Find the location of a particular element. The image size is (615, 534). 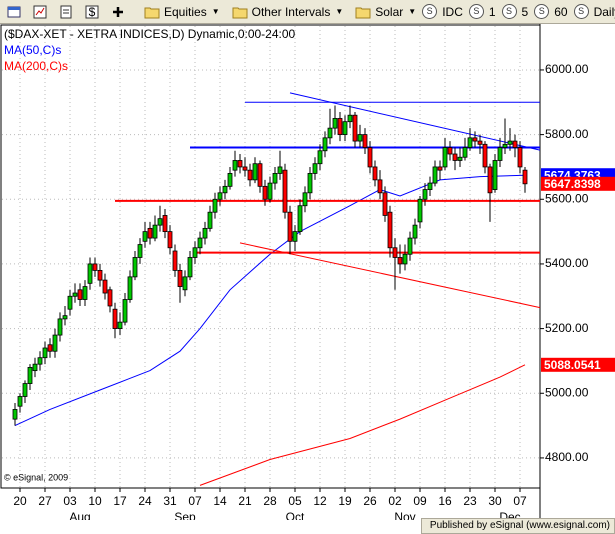

x-tick-label: 07 is located at coordinates (195, 501).